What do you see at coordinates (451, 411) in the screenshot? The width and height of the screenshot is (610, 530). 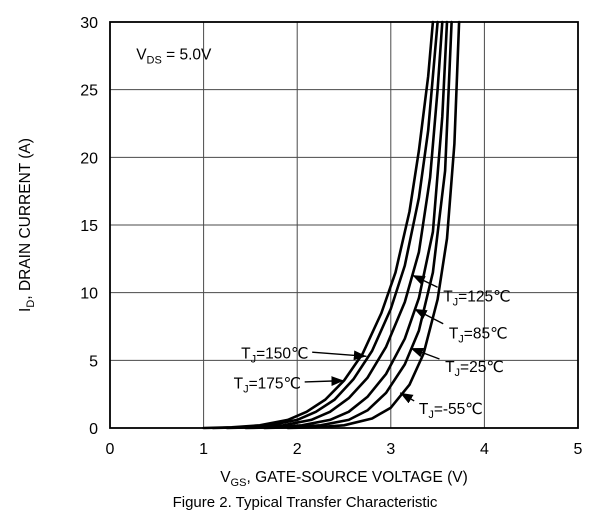 I see `annotation-temperature-label: TJ=-55℃` at bounding box center [451, 411].